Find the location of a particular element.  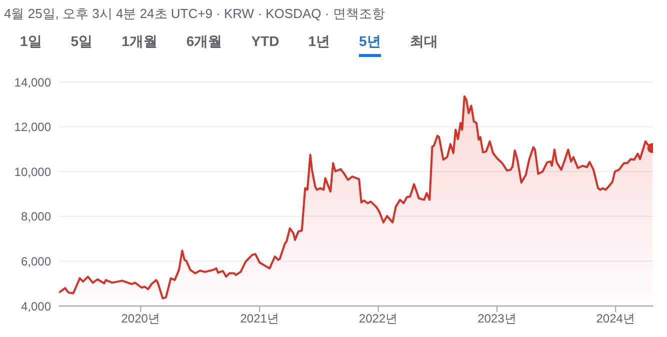

y-tick-label: 10,000 is located at coordinates (33, 171).